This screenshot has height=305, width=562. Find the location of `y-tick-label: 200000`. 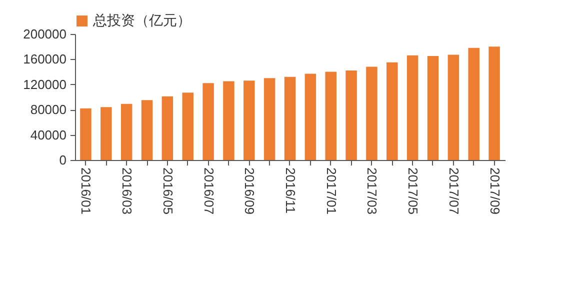

y-tick-label: 200000 is located at coordinates (44, 34).